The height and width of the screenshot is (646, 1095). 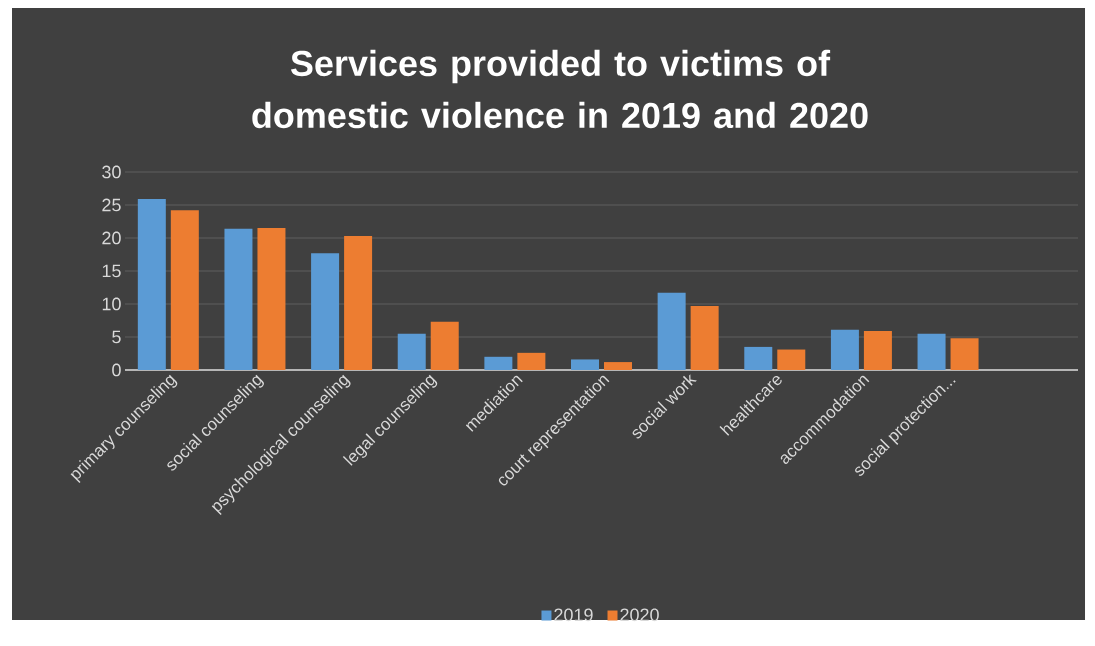 What do you see at coordinates (639, 615) in the screenshot?
I see `legend-label: 2020` at bounding box center [639, 615].